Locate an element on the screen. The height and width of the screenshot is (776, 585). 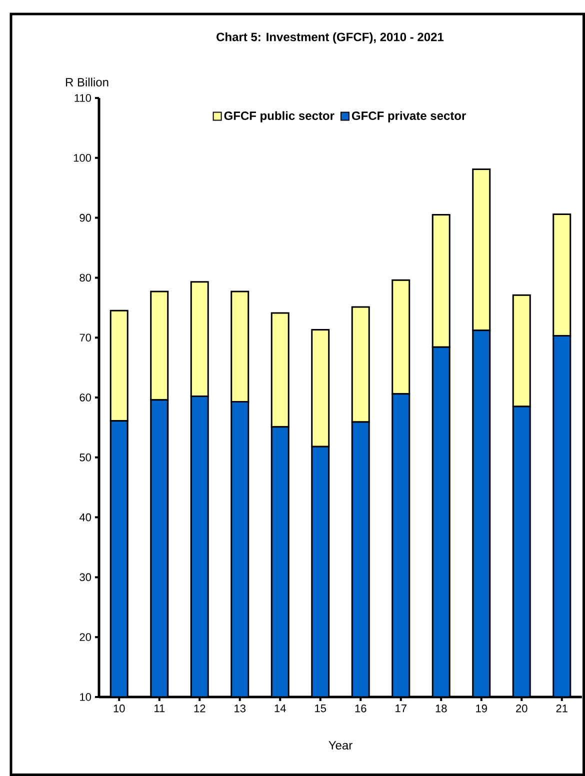
x-tick-label: 17 is located at coordinates (401, 708).